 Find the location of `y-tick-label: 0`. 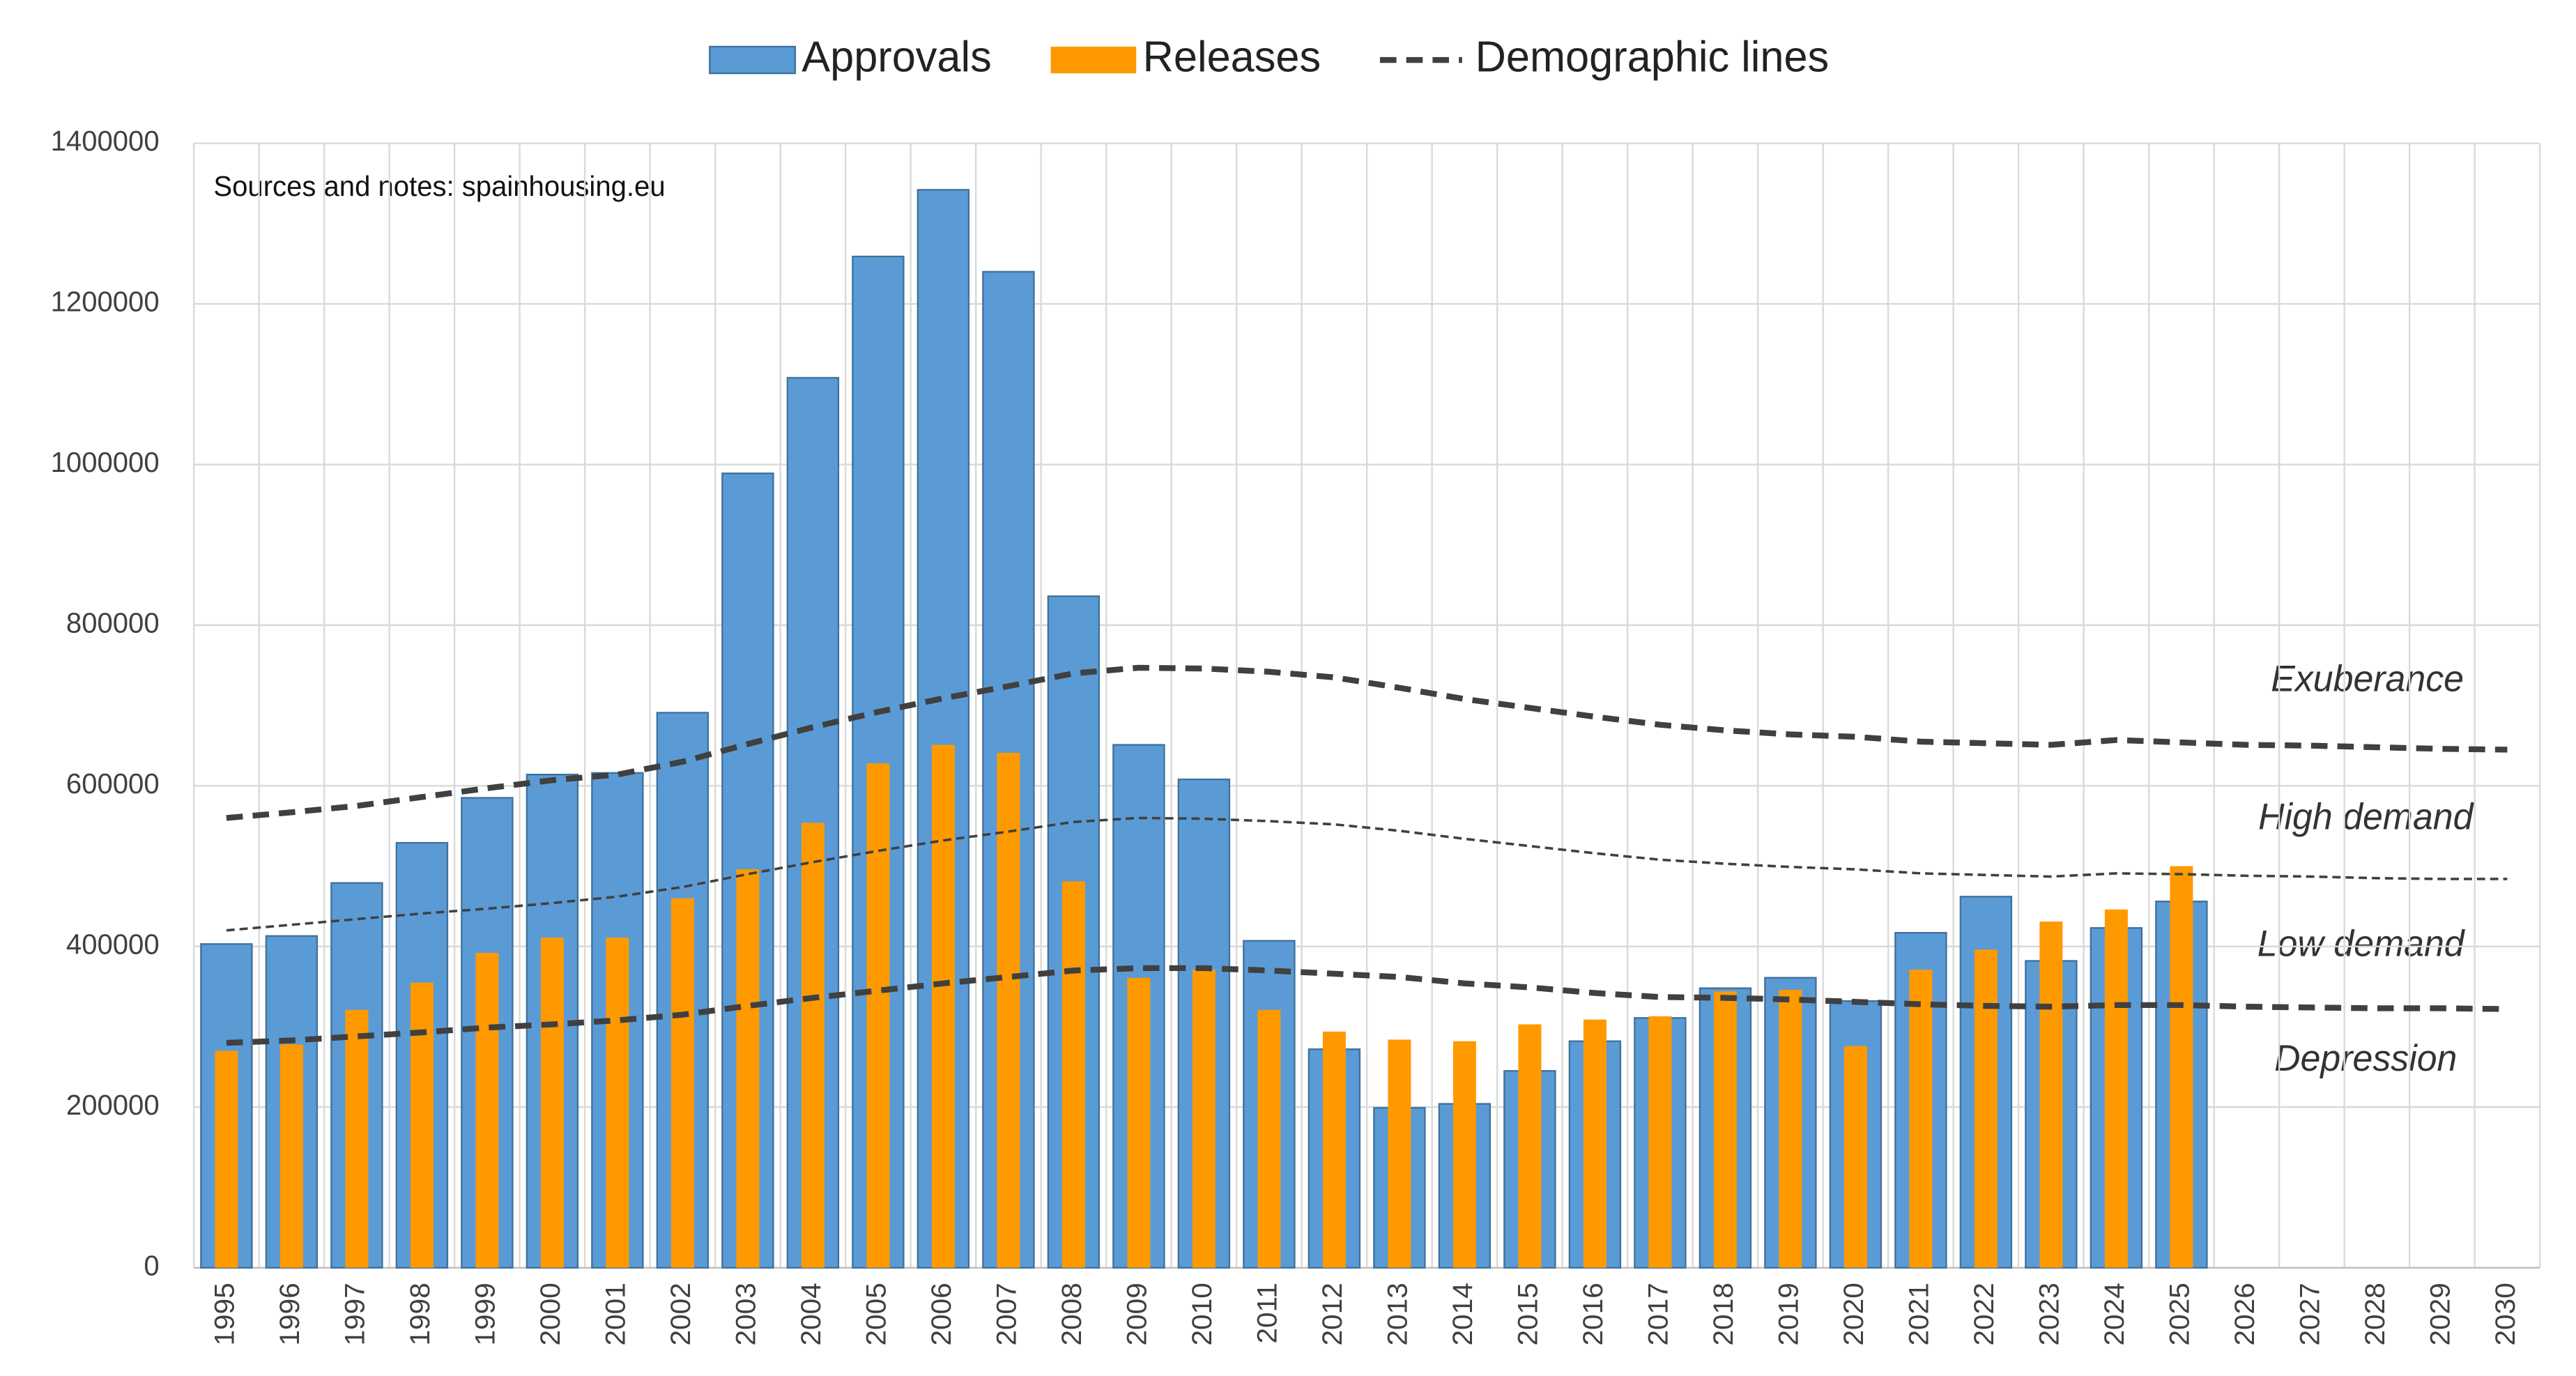

y-tick-label: 0 is located at coordinates (151, 1265).